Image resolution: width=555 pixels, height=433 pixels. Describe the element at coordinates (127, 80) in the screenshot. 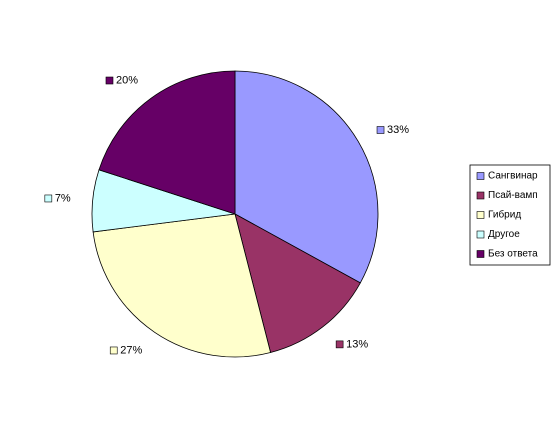

I see `data-label-text: 20%` at that location.